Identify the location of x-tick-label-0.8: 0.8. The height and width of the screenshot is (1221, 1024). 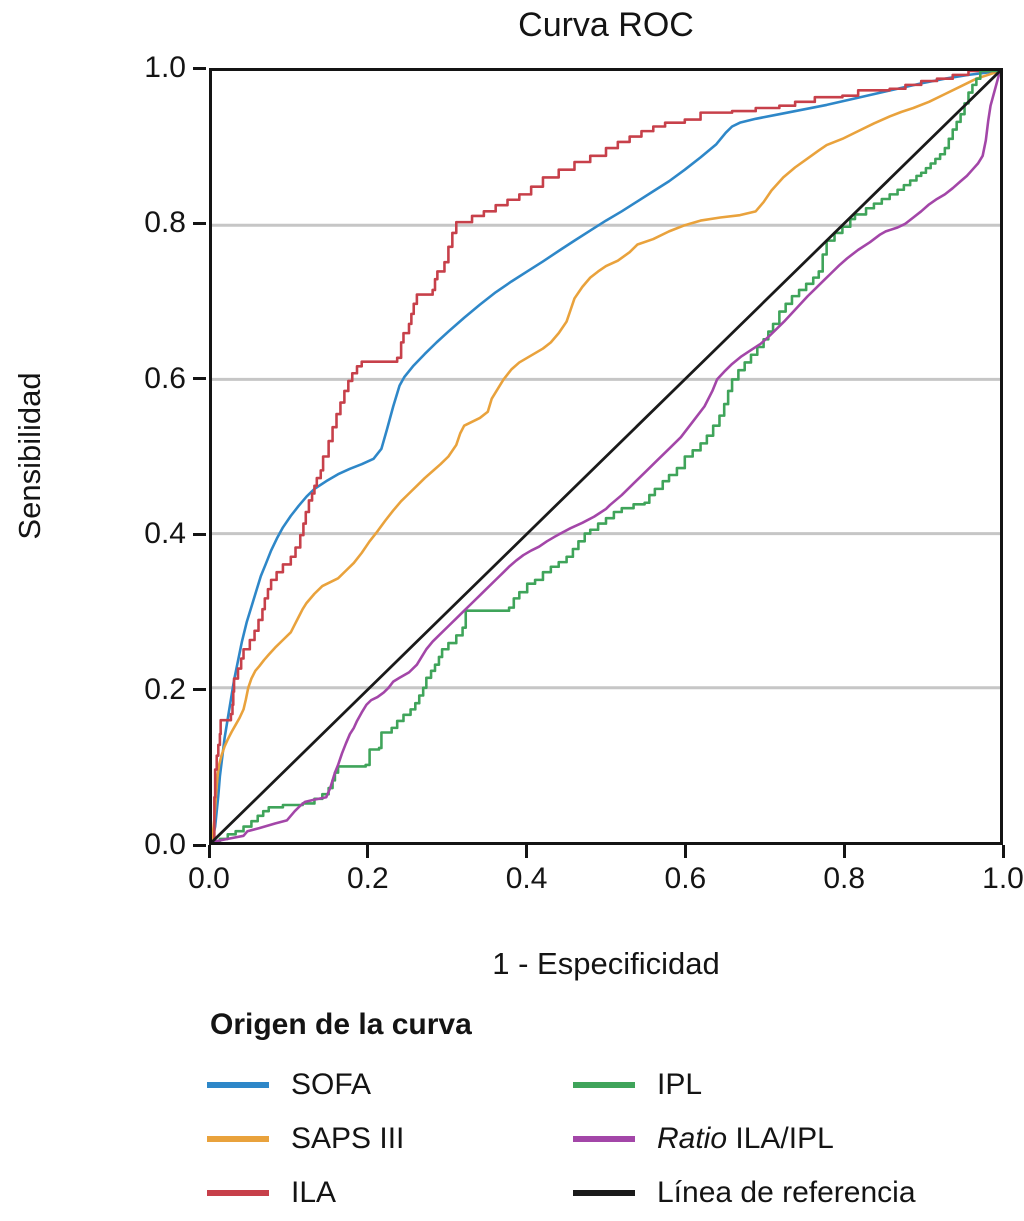
(844, 878).